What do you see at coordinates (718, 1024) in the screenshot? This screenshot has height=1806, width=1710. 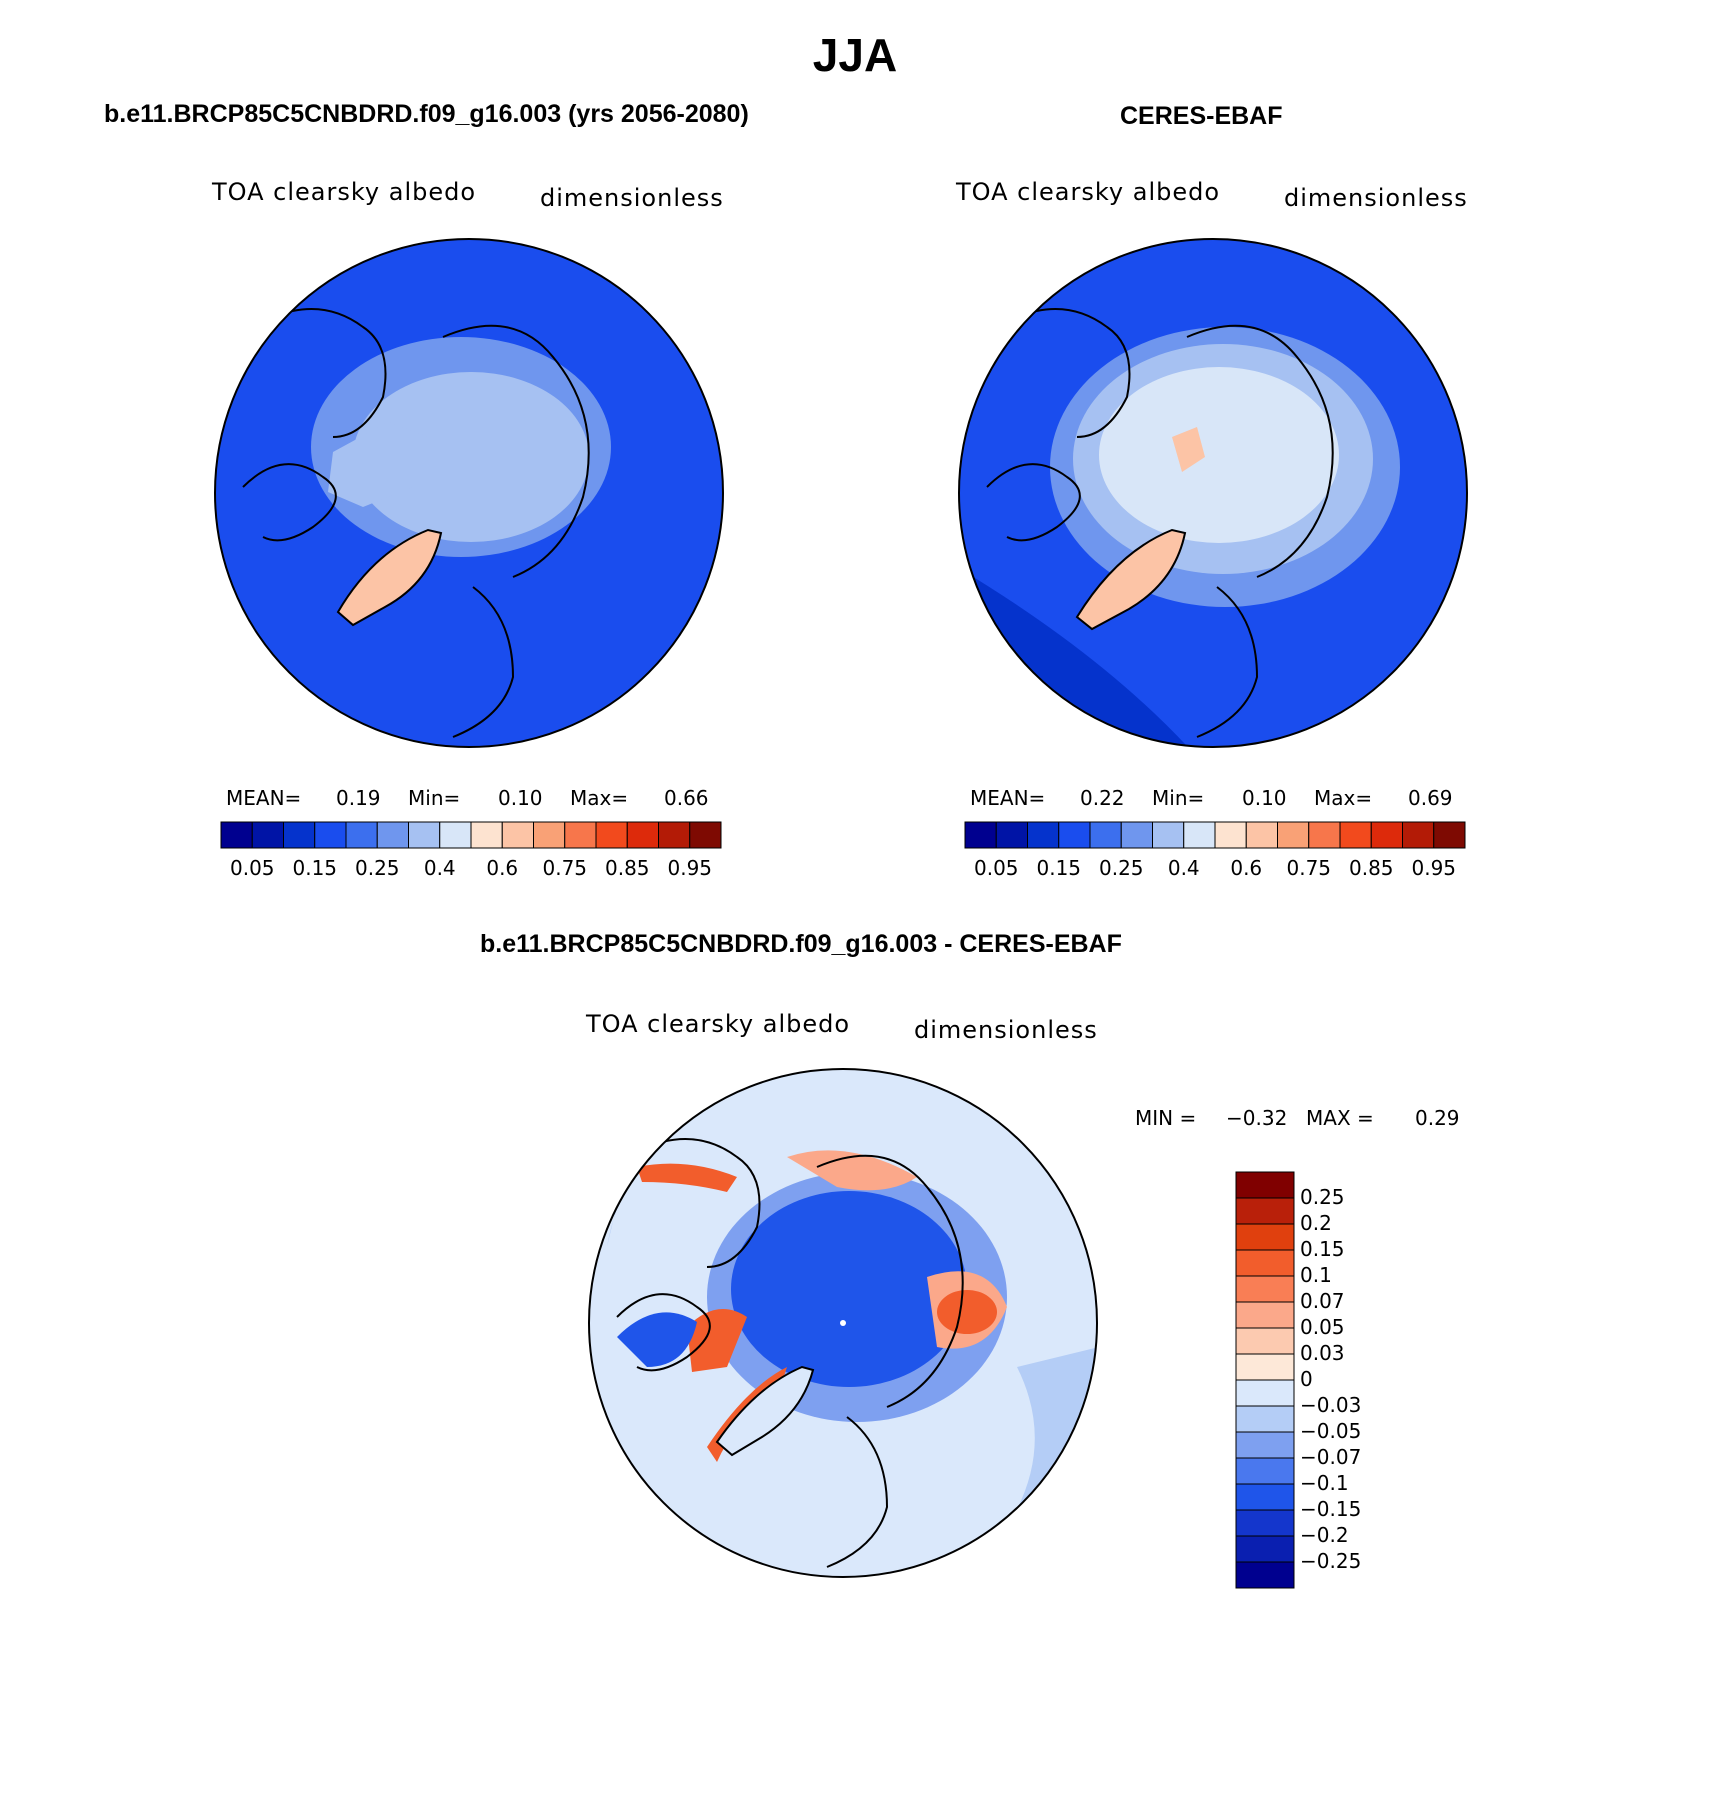 I see `panel-3-variable-label: TOA clearsky albedo` at bounding box center [718, 1024].